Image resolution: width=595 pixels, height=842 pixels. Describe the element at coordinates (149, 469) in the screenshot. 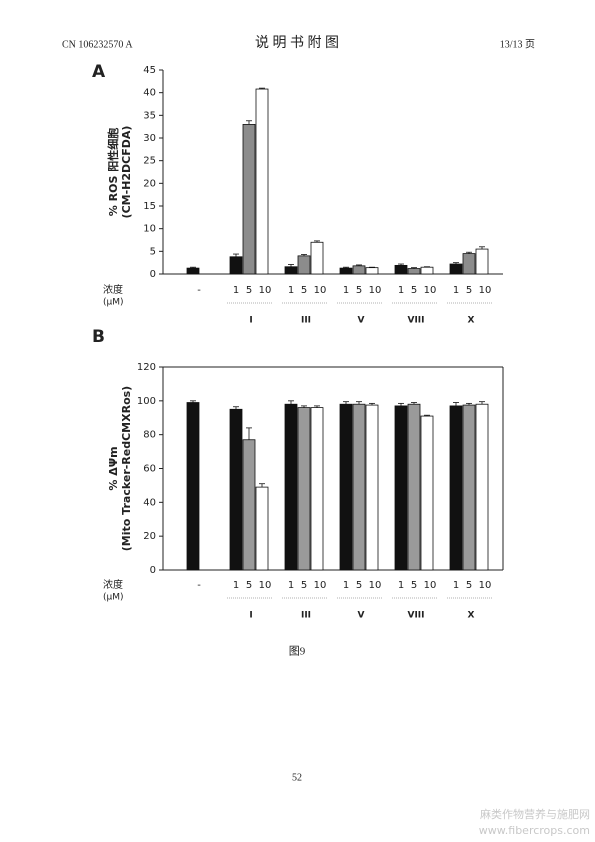

I see `y-tick-label: 60` at that location.